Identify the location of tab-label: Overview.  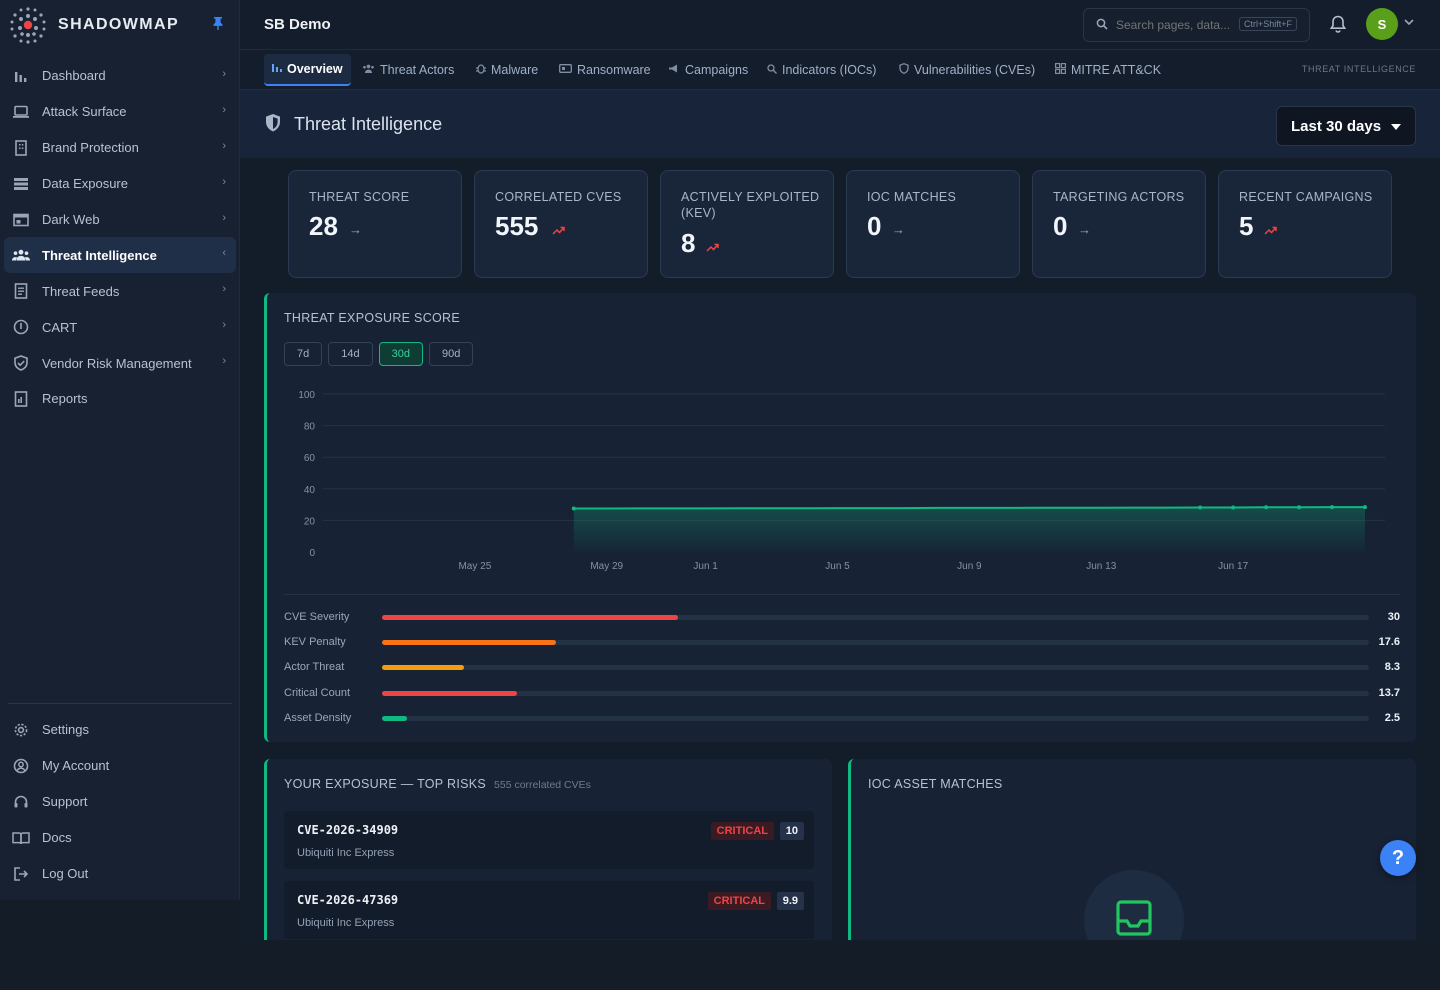
(315, 69).